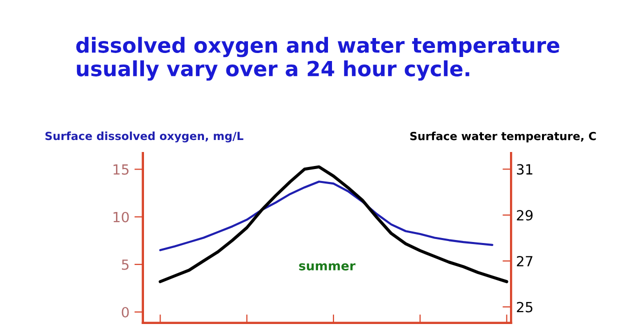  What do you see at coordinates (144, 137) in the screenshot?
I see `y-axis-title: Surface dissolved oxygen, mg/L` at bounding box center [144, 137].